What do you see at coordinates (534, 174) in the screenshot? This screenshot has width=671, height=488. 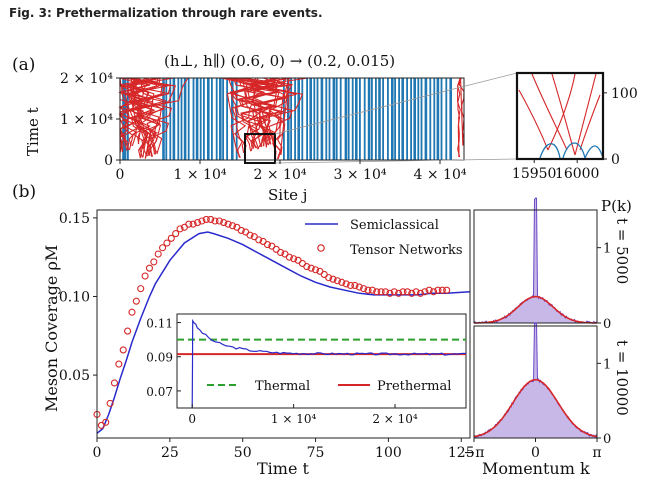 I see `inset-xtick-label: 15950` at bounding box center [534, 174].